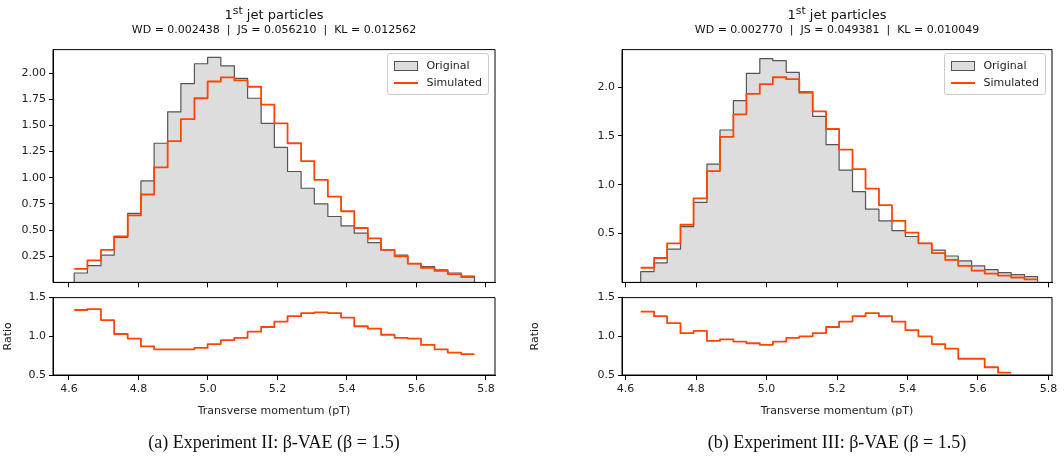  What do you see at coordinates (606, 86) in the screenshot?
I see `y-tick-label: 2.0` at bounding box center [606, 86].